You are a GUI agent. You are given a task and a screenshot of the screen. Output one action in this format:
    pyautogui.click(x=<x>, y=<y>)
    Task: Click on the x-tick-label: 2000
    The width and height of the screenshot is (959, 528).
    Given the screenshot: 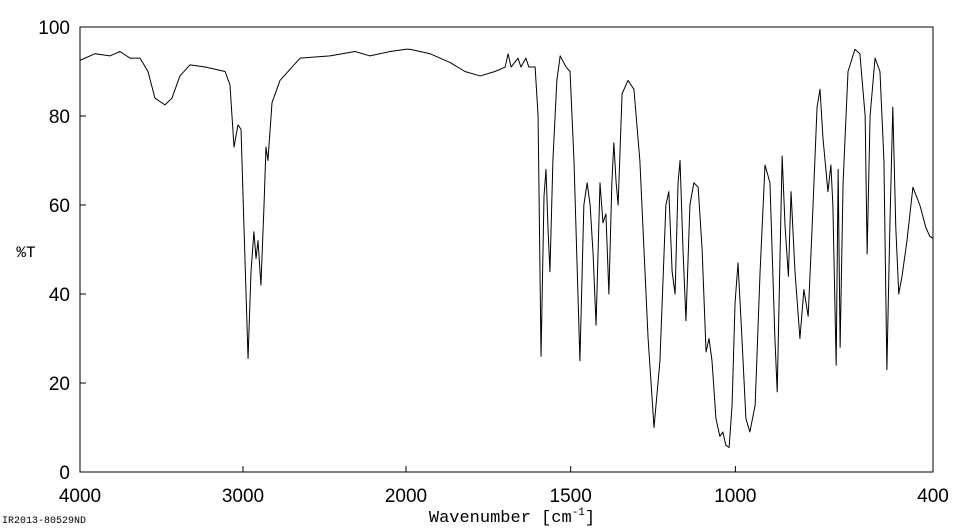 What is the action you would take?
    pyautogui.click(x=406, y=496)
    